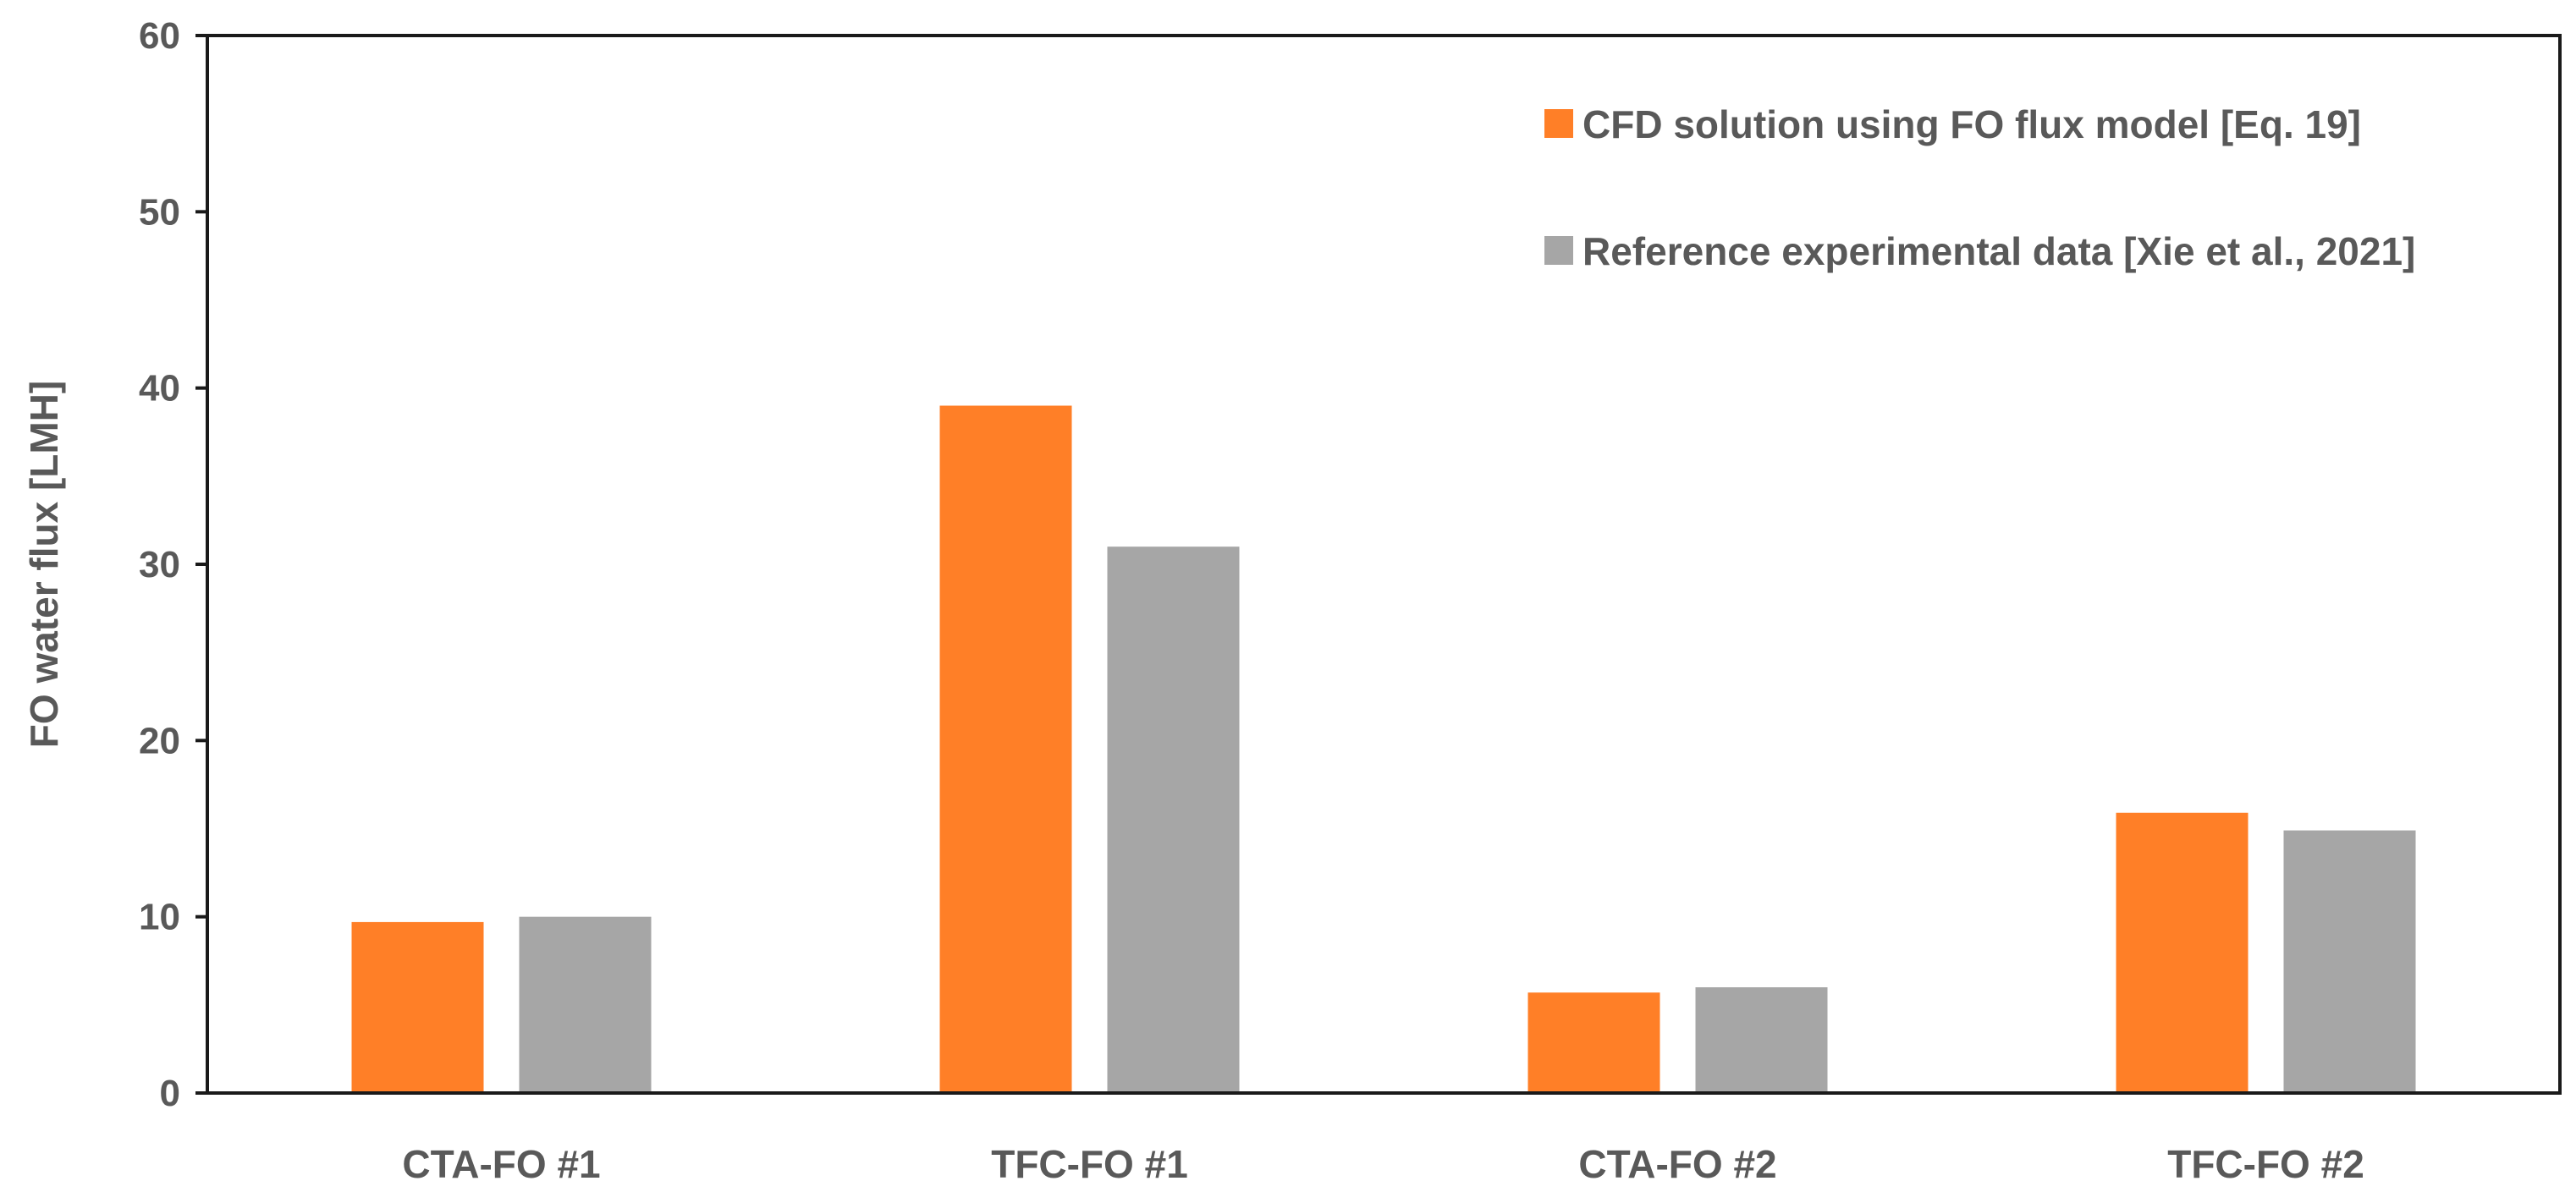  What do you see at coordinates (2265, 1164) in the screenshot?
I see `x-category-label: TFC-FO #2` at bounding box center [2265, 1164].